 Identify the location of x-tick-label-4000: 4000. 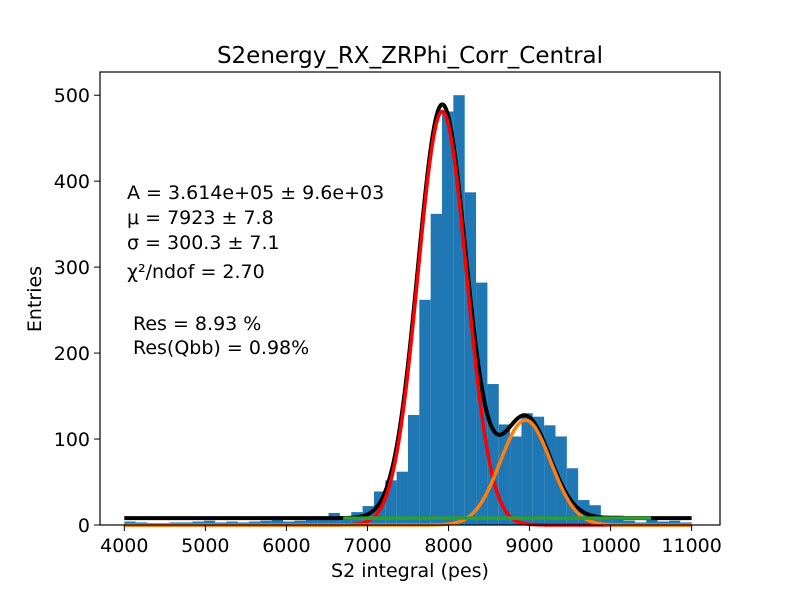
(124, 546).